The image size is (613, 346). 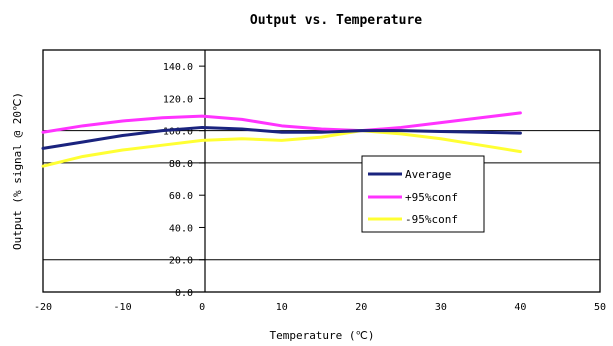 I want to click on y-tick-label: 120.0, so click(x=178, y=99).